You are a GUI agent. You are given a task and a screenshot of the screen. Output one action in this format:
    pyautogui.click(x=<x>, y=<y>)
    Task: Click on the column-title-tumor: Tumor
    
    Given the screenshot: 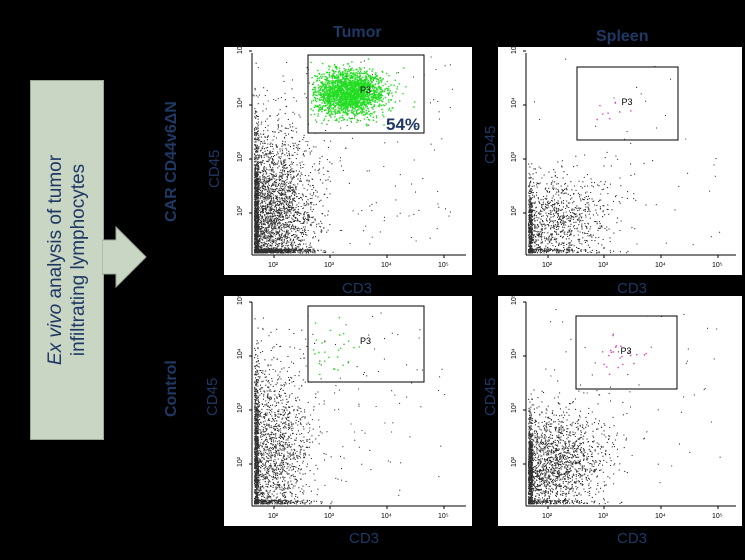 What is the action you would take?
    pyautogui.click(x=357, y=32)
    